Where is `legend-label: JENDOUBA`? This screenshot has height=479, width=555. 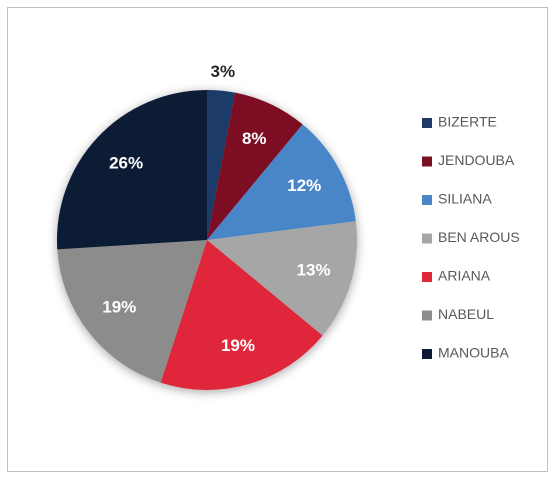
legend-label: JENDOUBA is located at coordinates (476, 160).